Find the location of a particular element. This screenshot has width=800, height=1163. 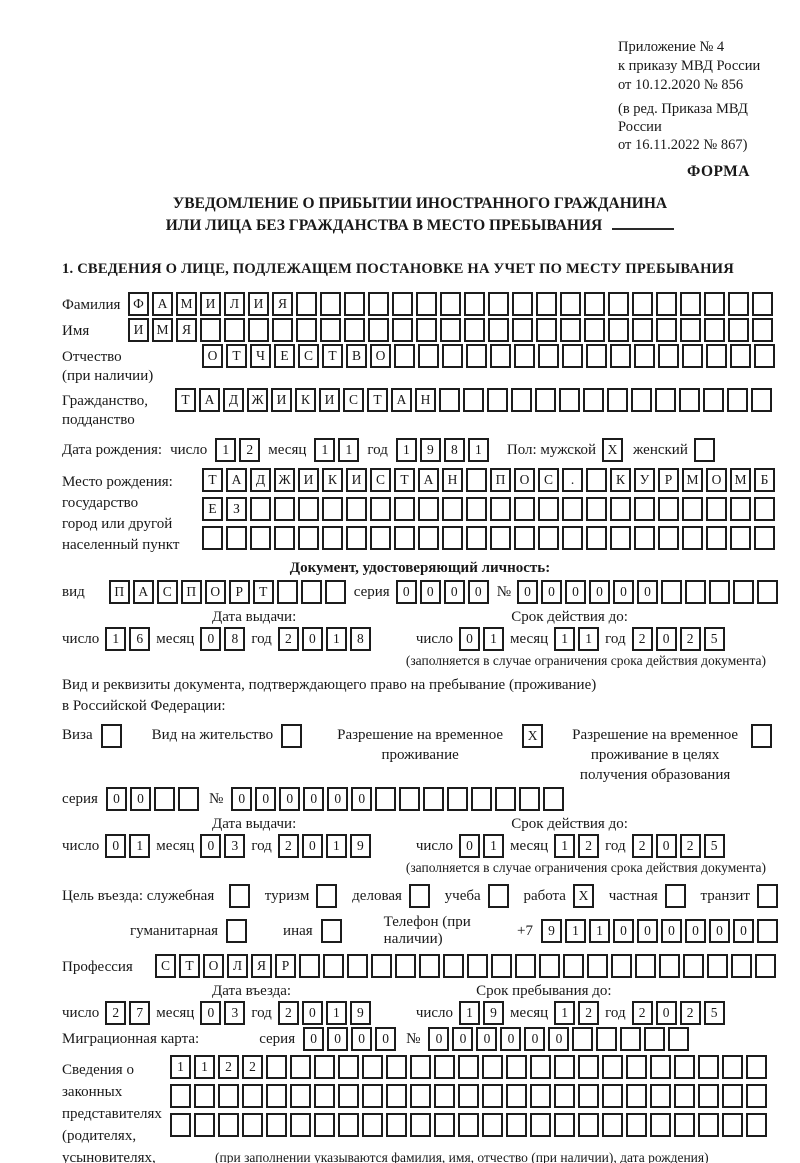

purpose-private-checkbox is located at coordinates (675, 896).